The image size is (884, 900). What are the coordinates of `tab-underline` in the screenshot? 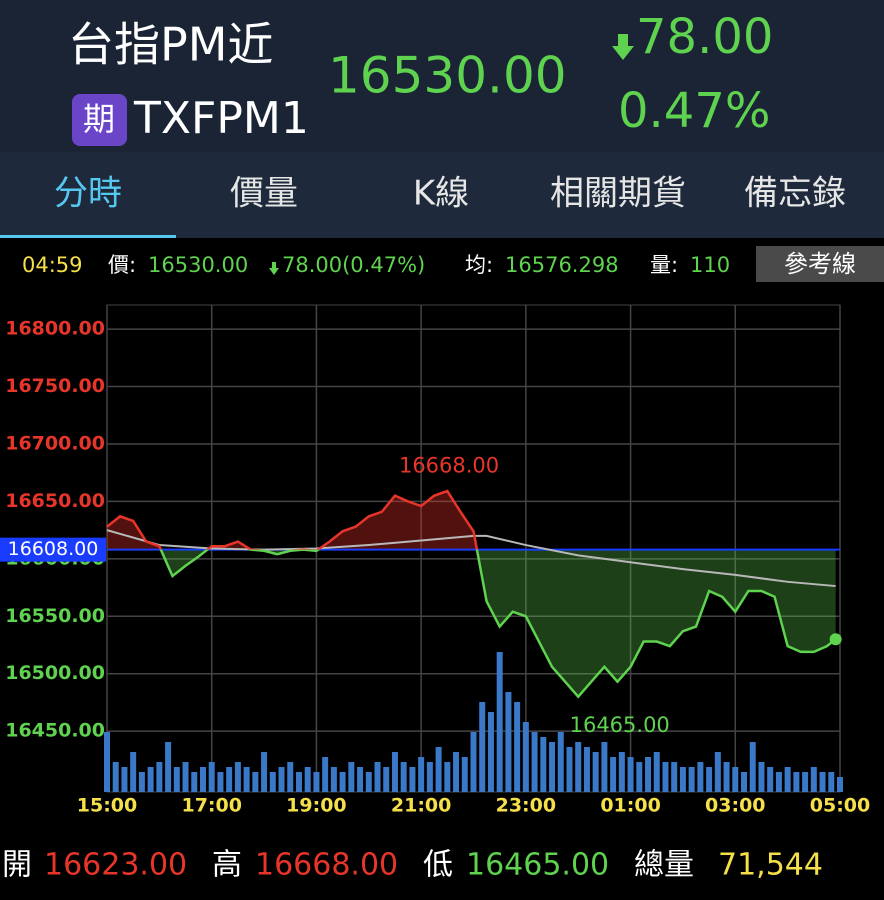 It's located at (88, 236).